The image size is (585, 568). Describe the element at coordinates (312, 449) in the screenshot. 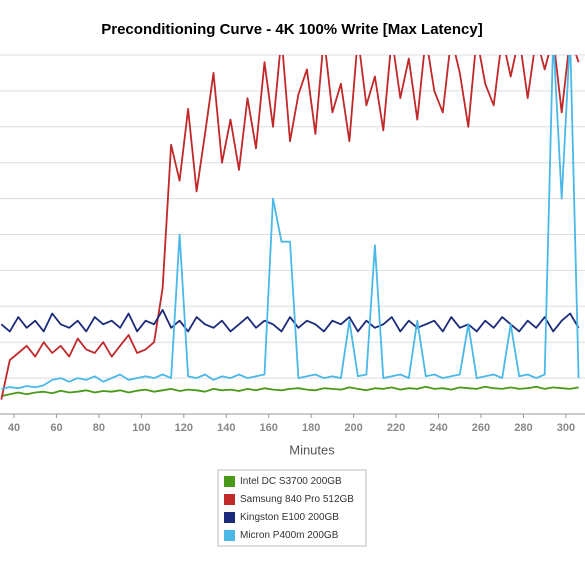

I see `x-axis-label: Minutes` at that location.